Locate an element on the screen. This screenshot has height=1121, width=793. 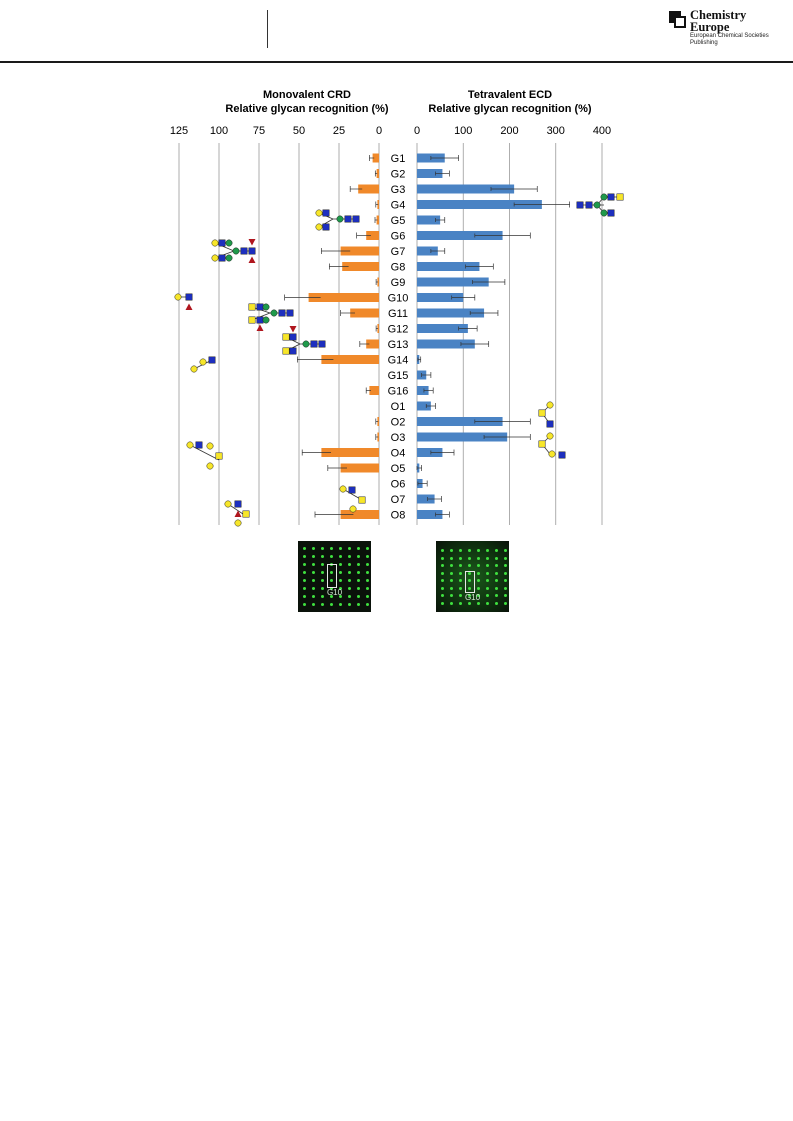
right-bar-O8 is located at coordinates (430, 514).